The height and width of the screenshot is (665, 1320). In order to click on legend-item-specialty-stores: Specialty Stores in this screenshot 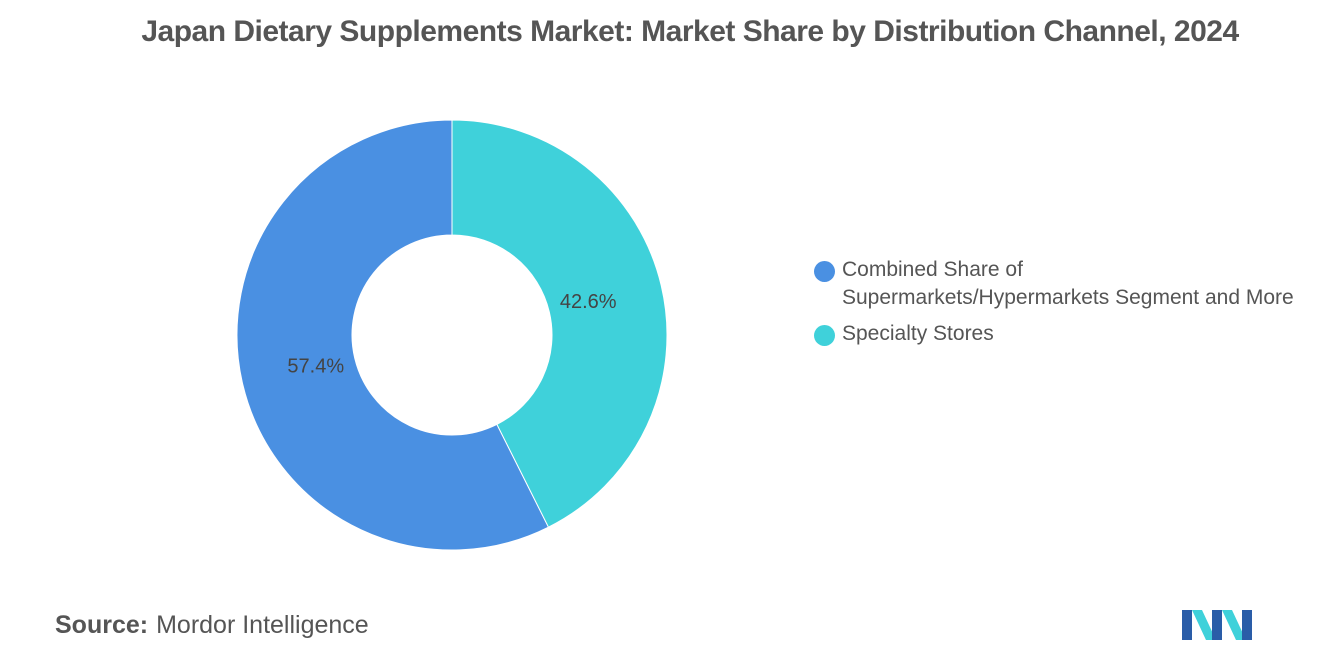, I will do `click(1054, 334)`.